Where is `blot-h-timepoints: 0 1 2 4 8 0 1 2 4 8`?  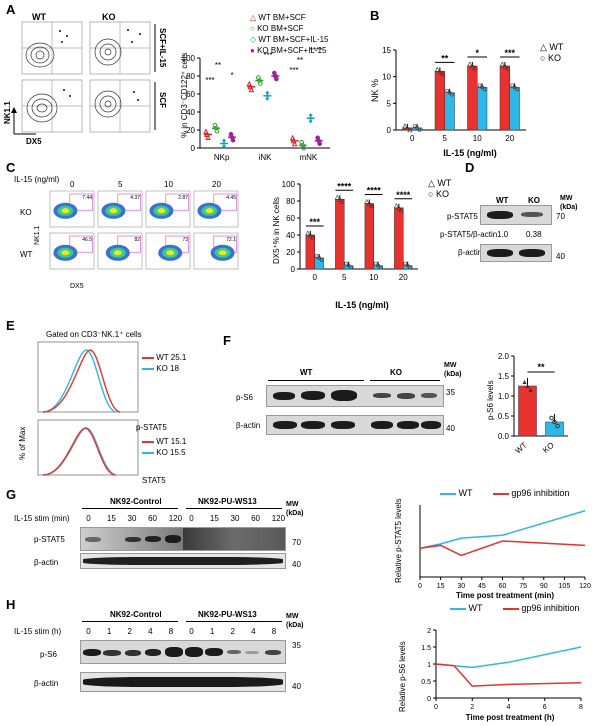
blot-h-timepoints: 0 1 2 4 8 0 1 2 4 8 is located at coordinates (183, 633).